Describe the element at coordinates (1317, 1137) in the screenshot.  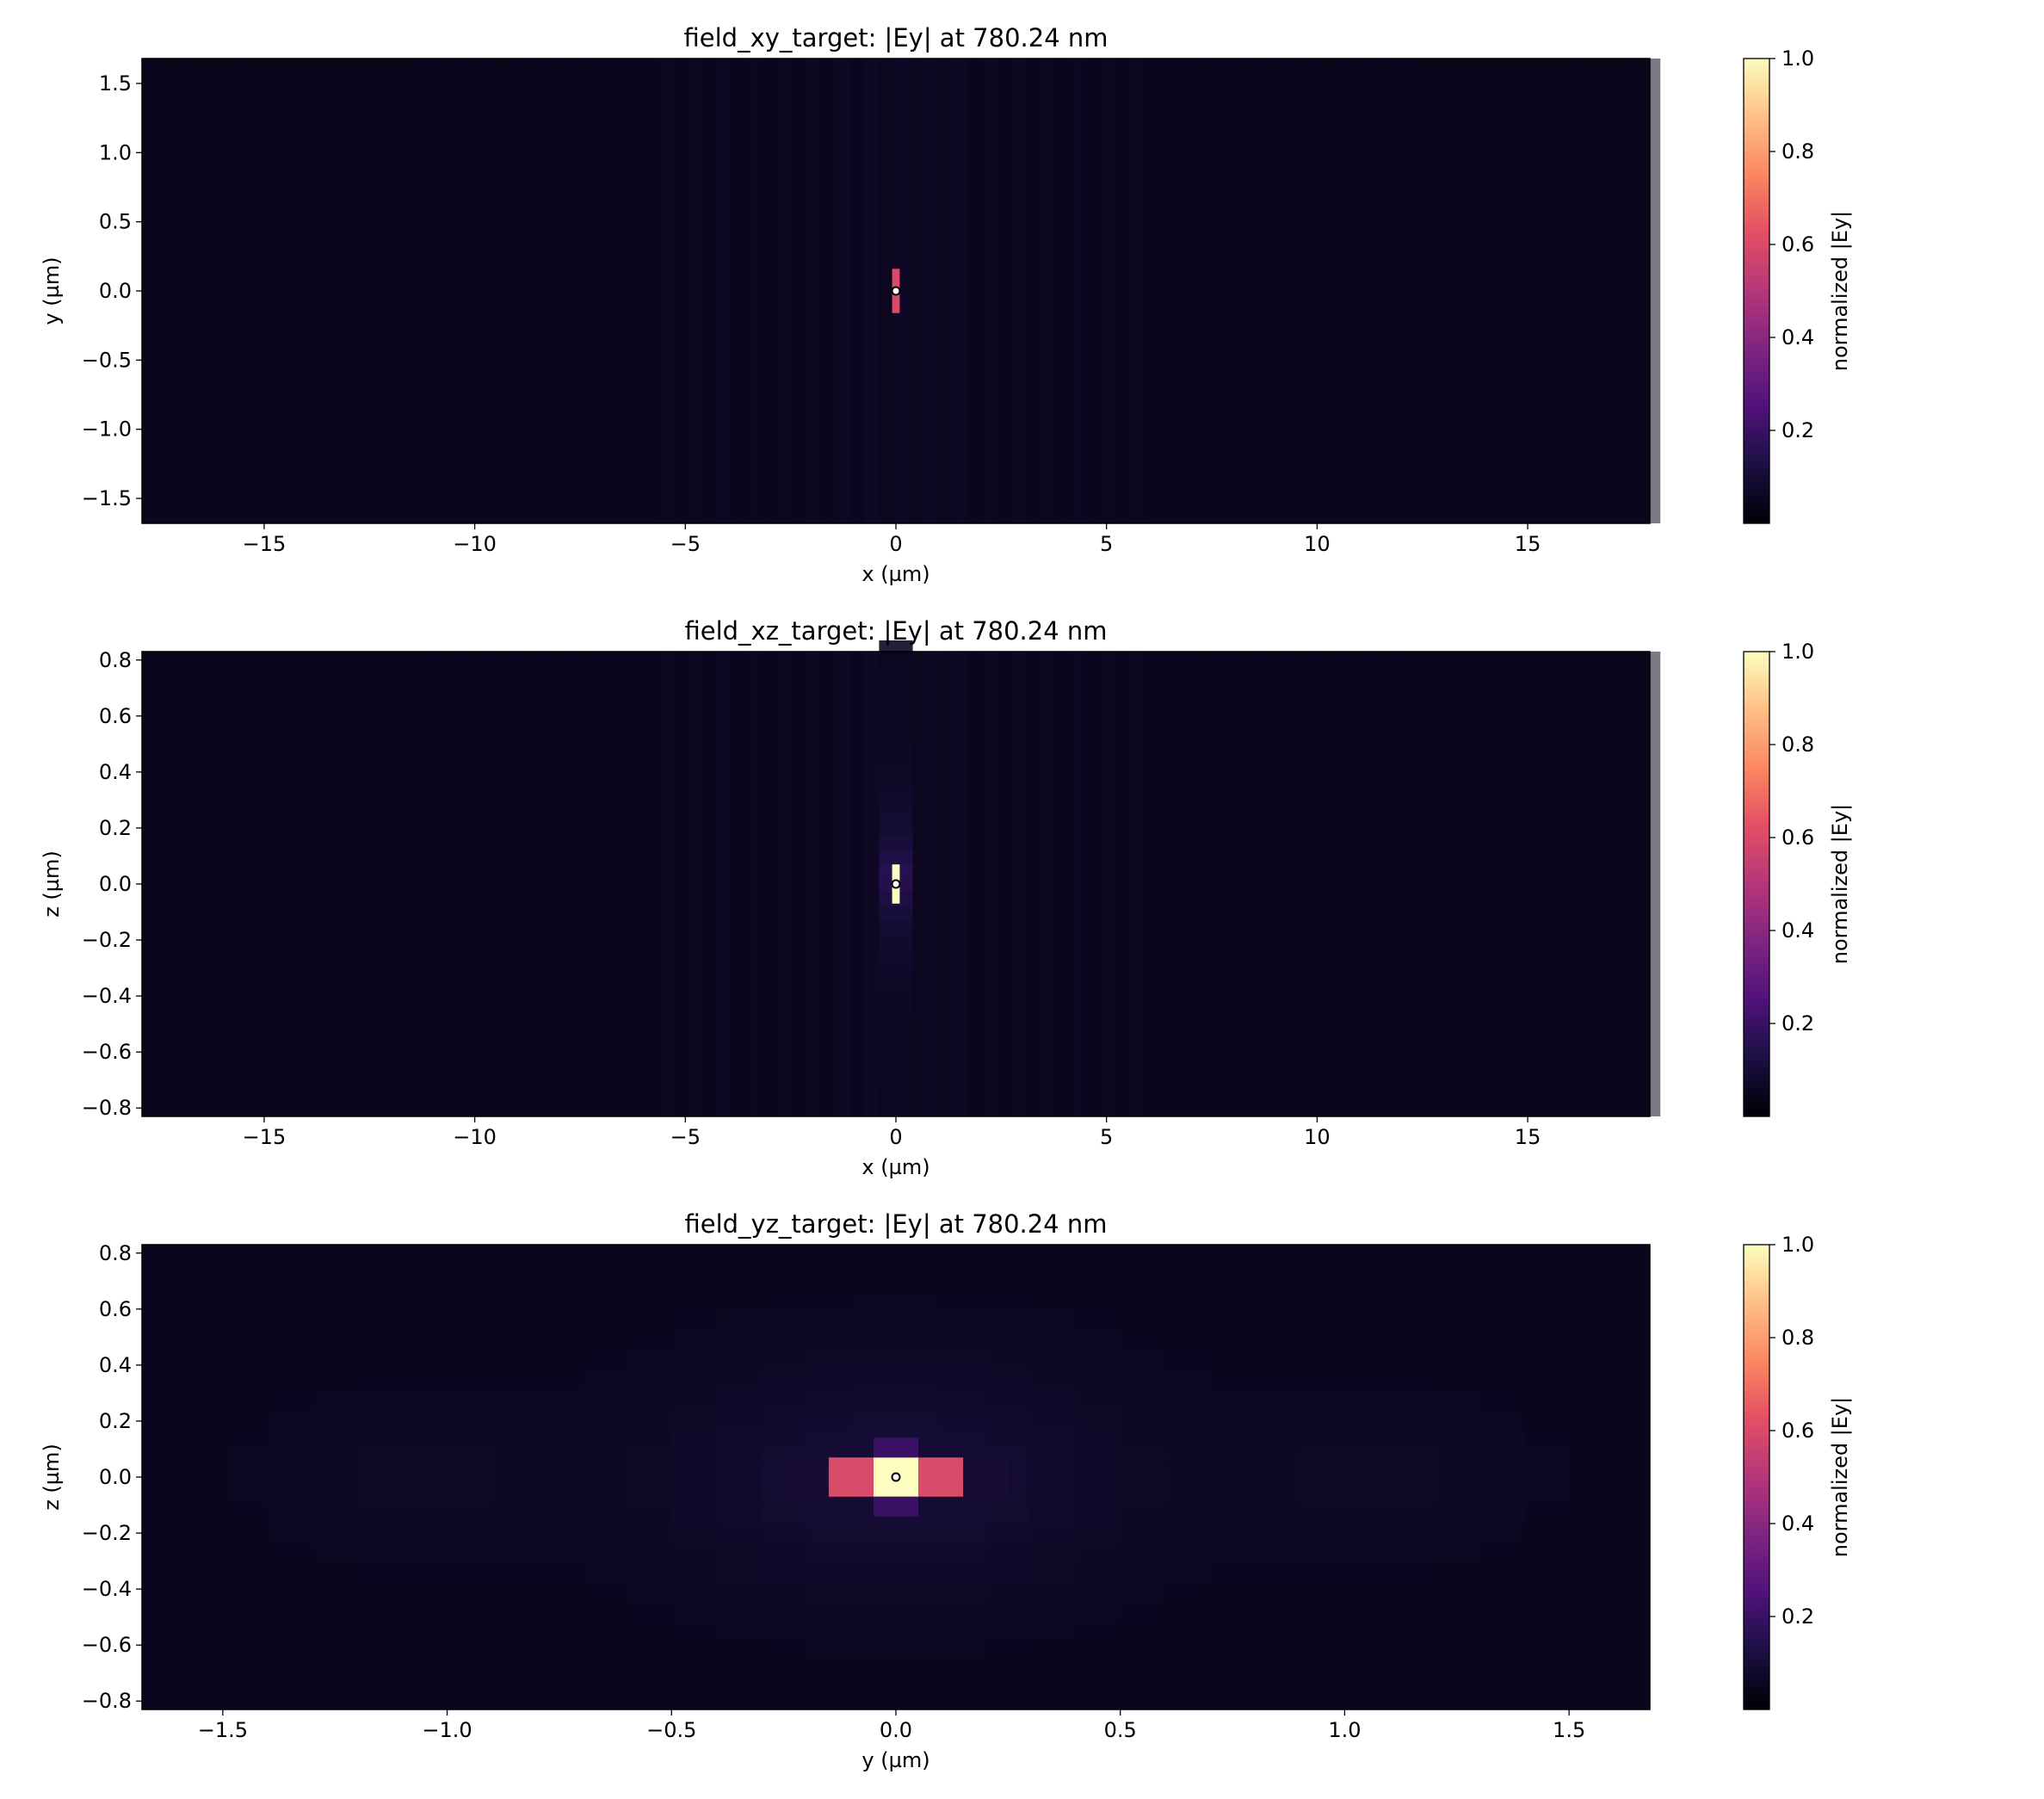
I see `x-tick-label: 10` at that location.